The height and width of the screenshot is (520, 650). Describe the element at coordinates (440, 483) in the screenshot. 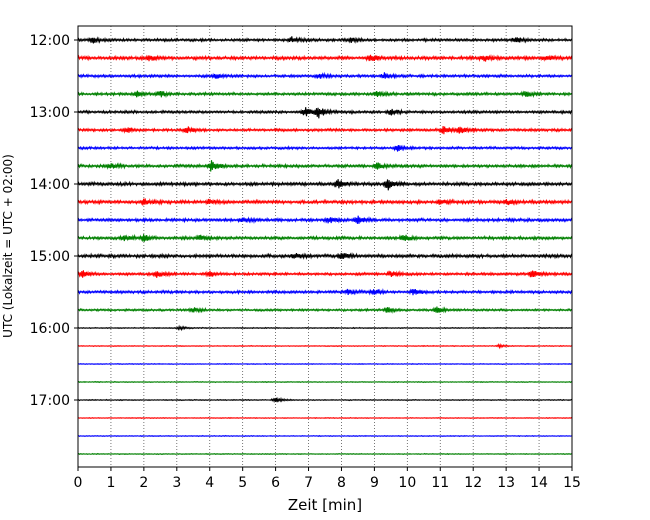

I see `x-tick-label: 11` at that location.